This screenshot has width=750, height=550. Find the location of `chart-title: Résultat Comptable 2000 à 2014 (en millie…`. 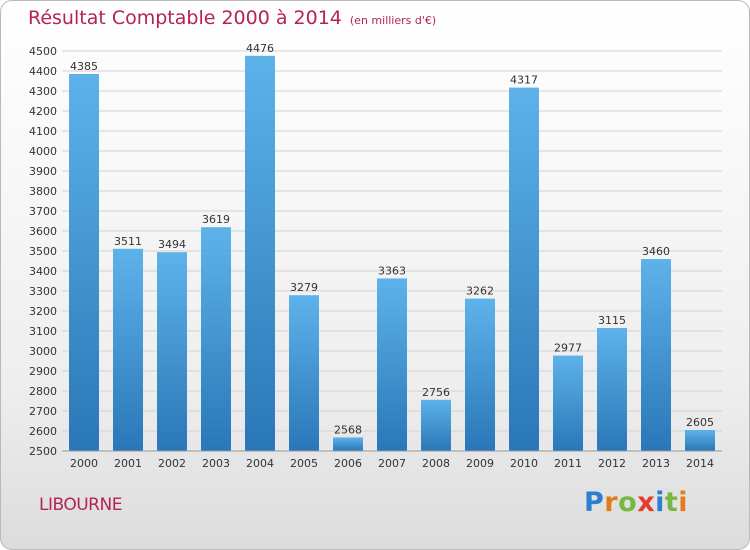

chart-title: Résultat Comptable 2000 à 2014 (en millie… is located at coordinates (232, 18).